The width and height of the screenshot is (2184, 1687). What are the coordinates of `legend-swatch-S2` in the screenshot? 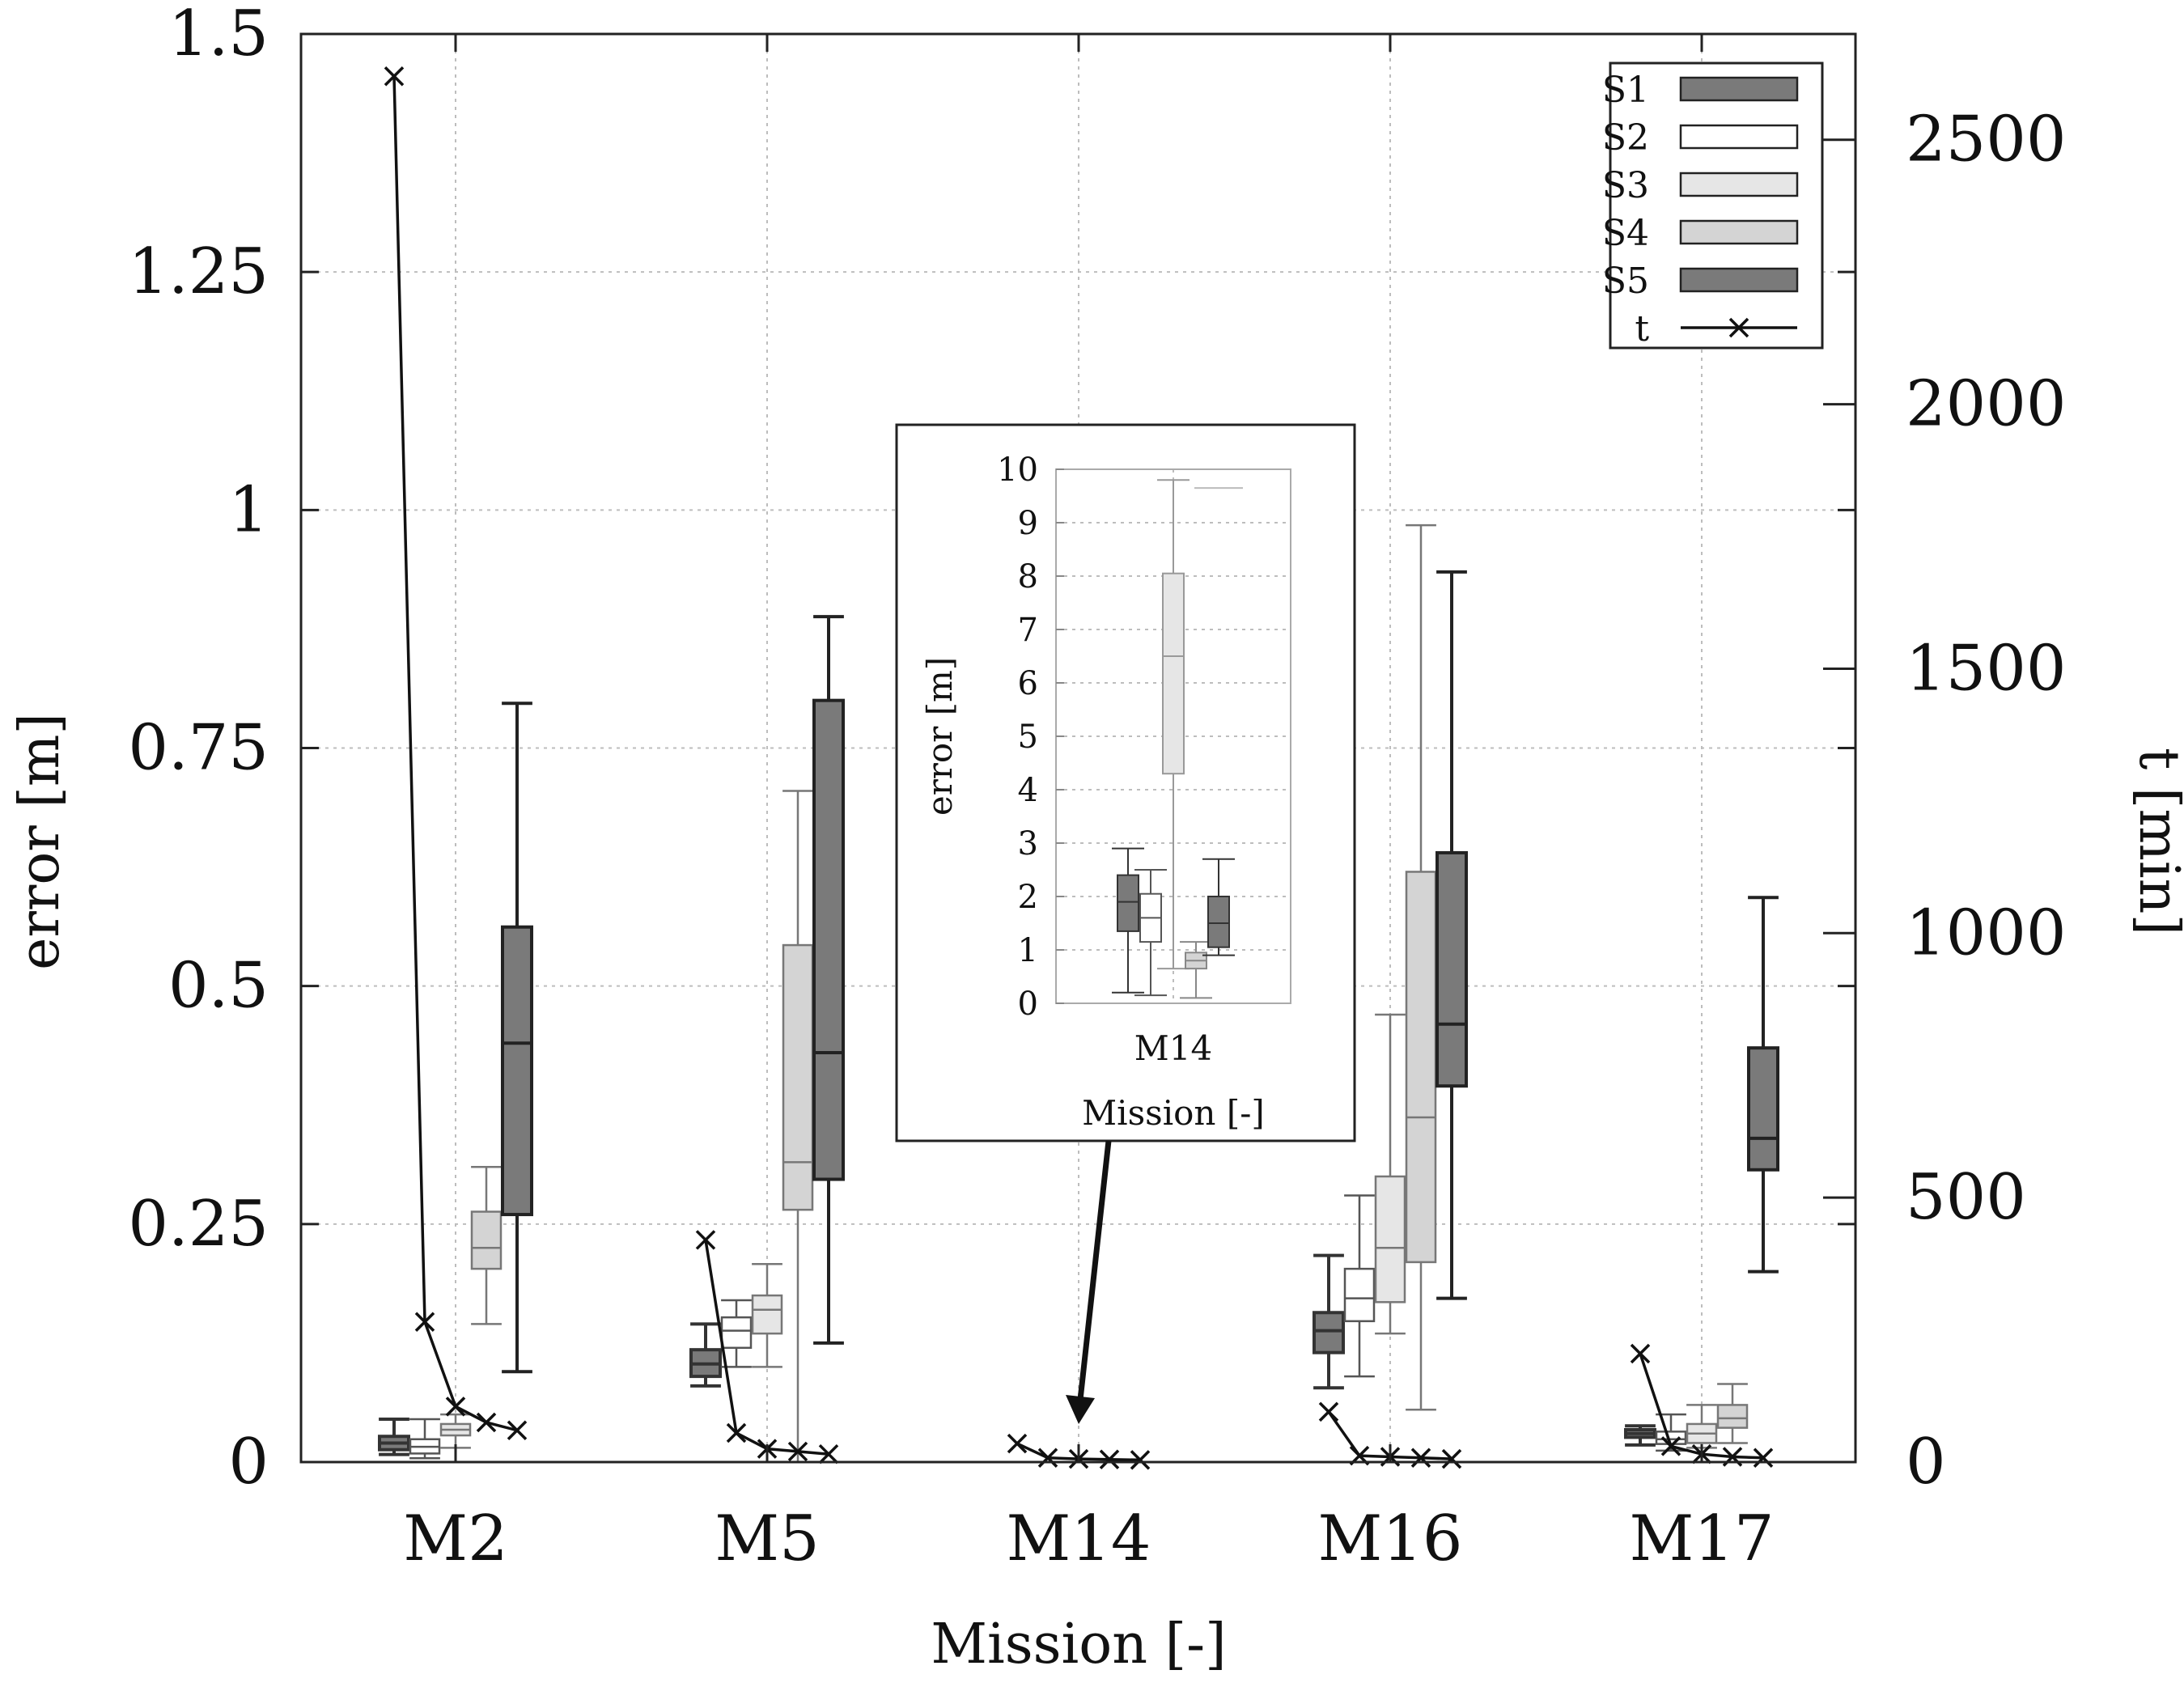 It's located at (1739, 137).